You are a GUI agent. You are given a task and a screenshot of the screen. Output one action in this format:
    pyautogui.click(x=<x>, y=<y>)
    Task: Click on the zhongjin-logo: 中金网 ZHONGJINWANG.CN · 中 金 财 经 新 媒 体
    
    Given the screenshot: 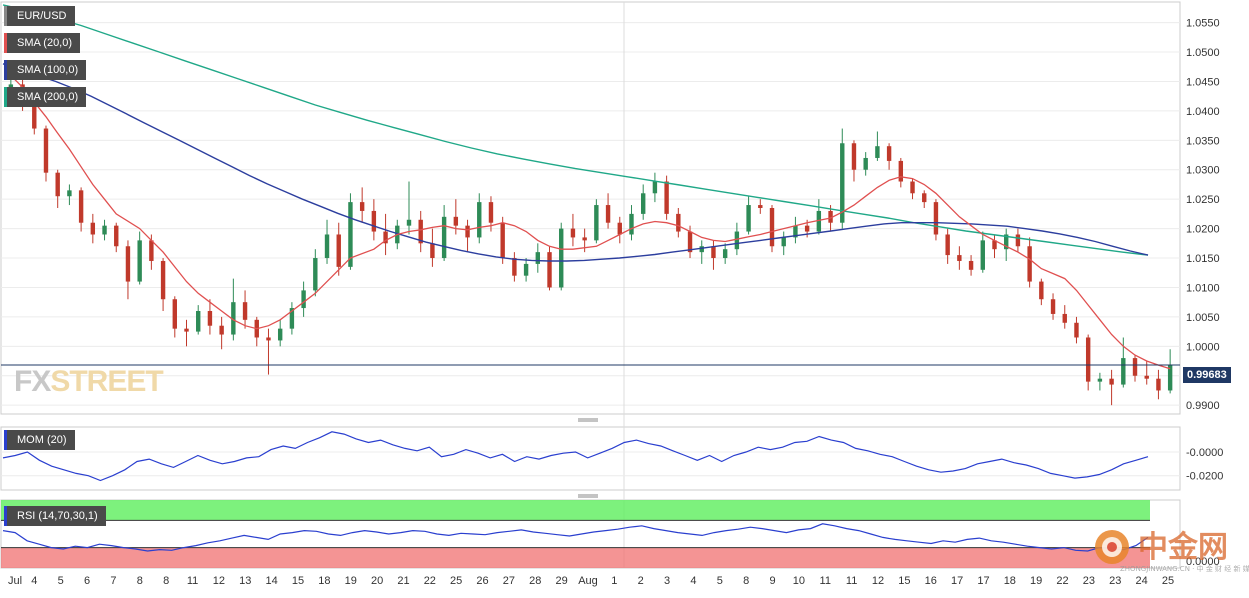 What is the action you would take?
    pyautogui.click(x=1169, y=550)
    